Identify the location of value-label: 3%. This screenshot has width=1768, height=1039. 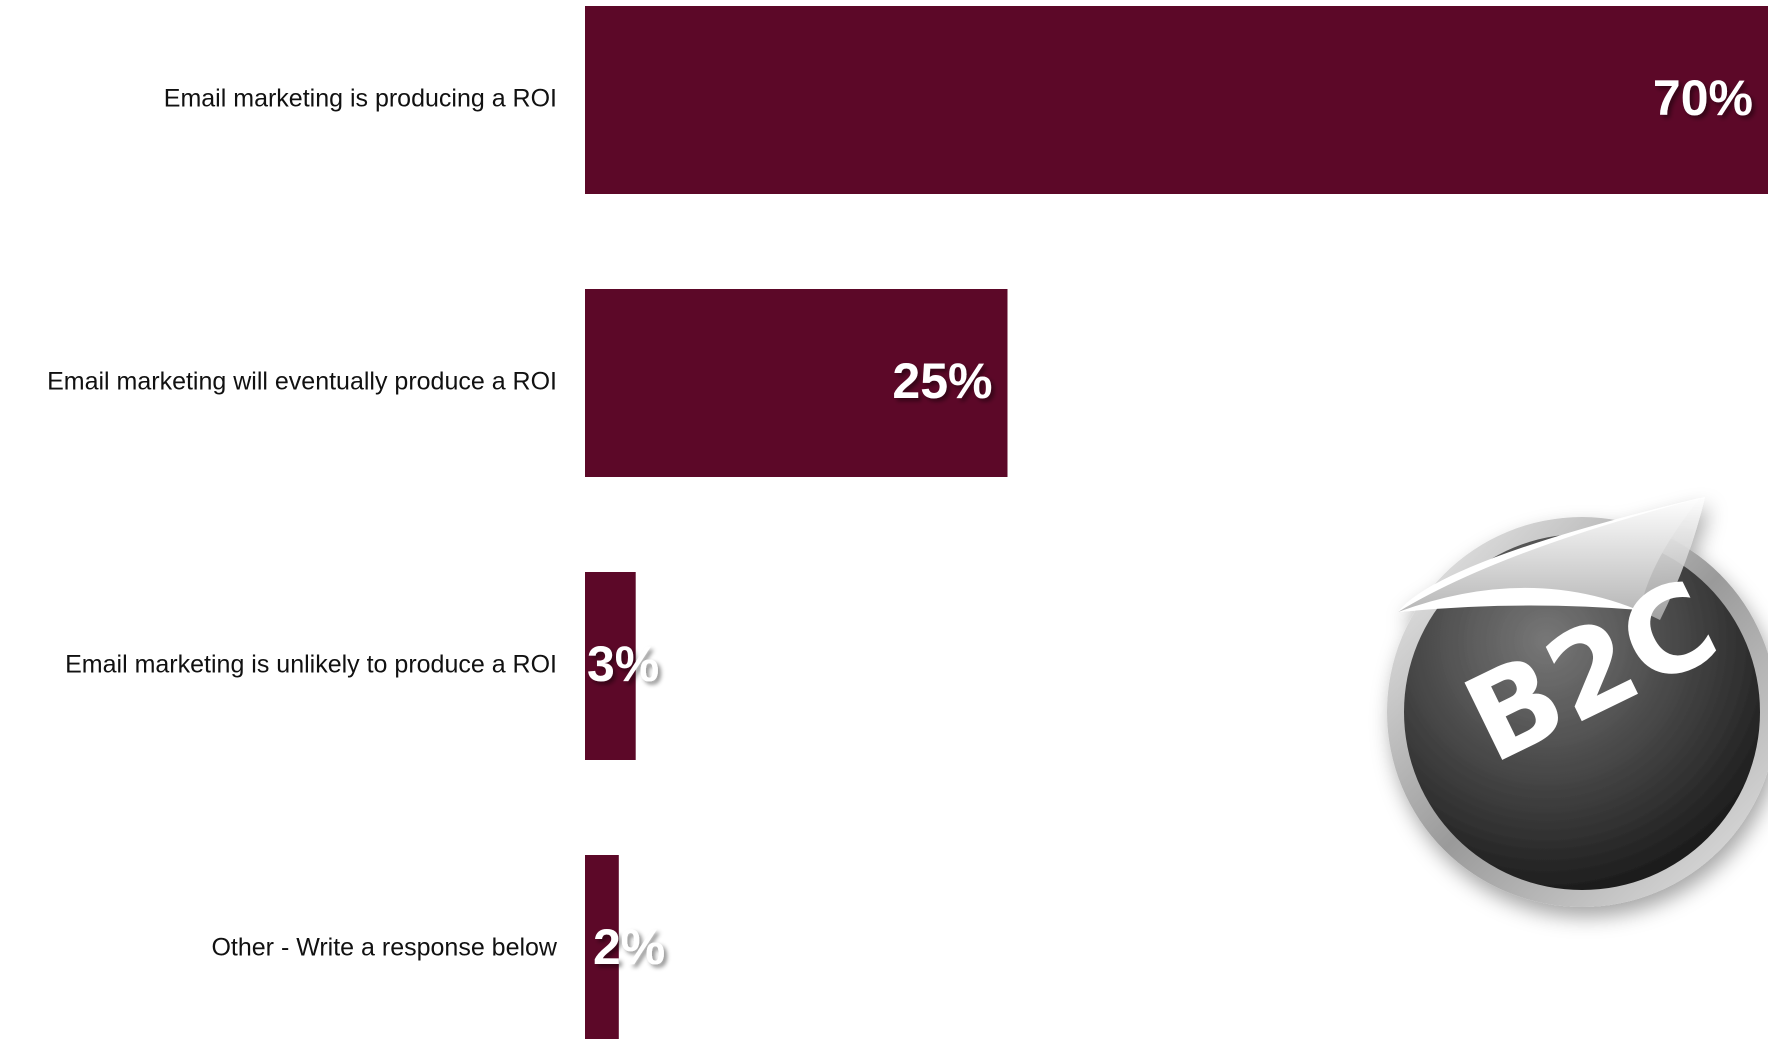
(623, 664).